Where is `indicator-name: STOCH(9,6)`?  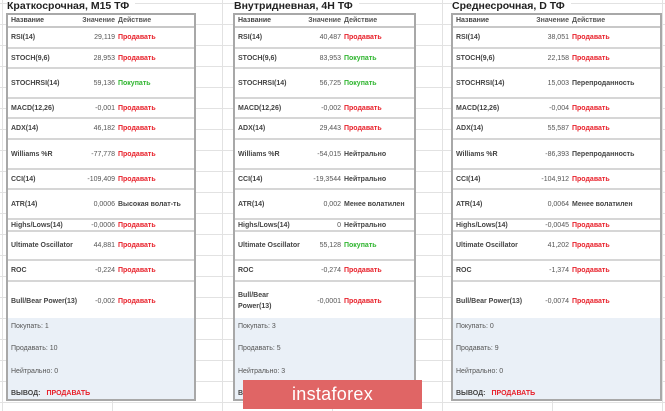 indicator-name: STOCH(9,6) is located at coordinates (30, 58).